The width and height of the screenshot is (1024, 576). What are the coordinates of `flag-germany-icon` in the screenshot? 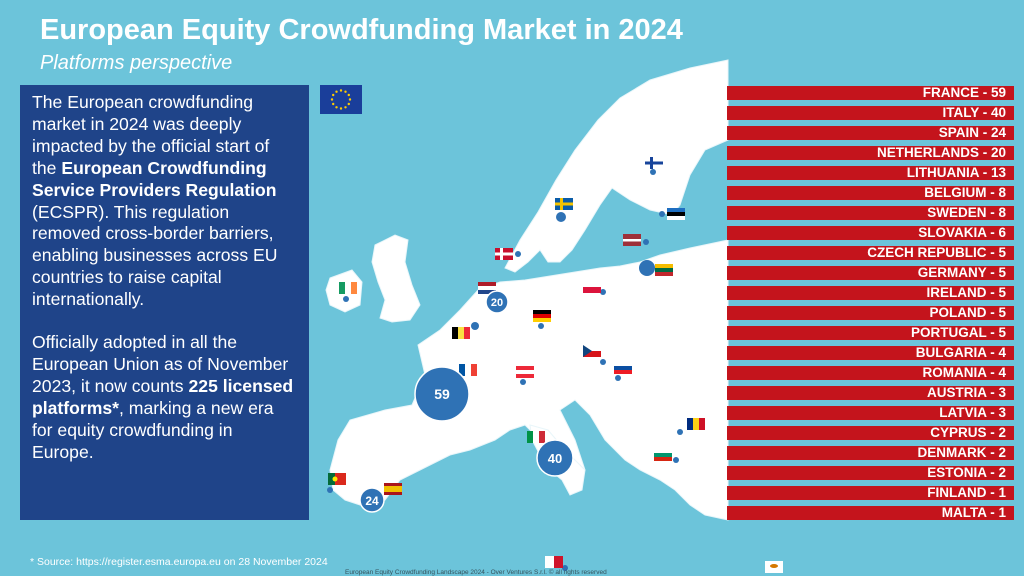 It's located at (542, 316).